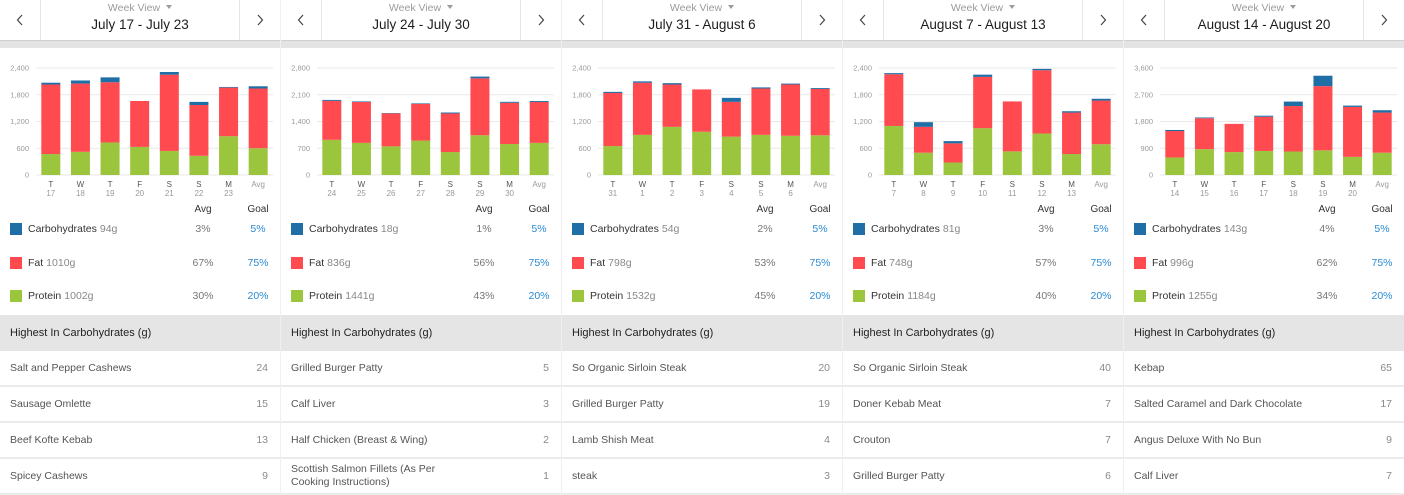 The width and height of the screenshot is (1404, 495). What do you see at coordinates (578, 263) in the screenshot?
I see `fat-color-swatch` at bounding box center [578, 263].